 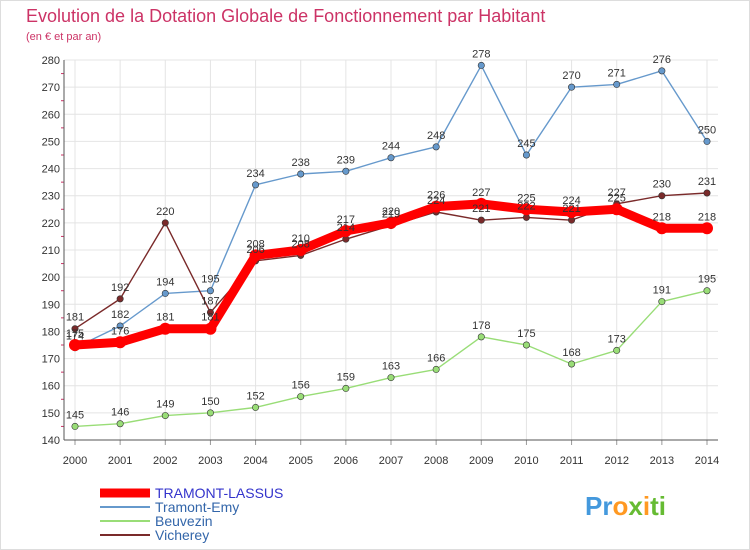 I want to click on data-label: 245, so click(x=526, y=144).